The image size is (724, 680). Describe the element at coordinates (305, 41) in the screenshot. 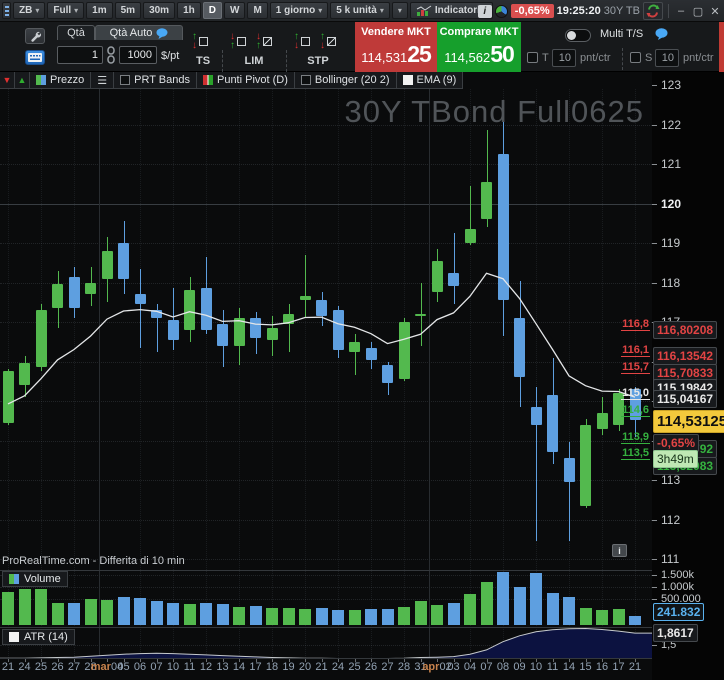

I see `stop-sell-order-button: ↑ ↓` at that location.